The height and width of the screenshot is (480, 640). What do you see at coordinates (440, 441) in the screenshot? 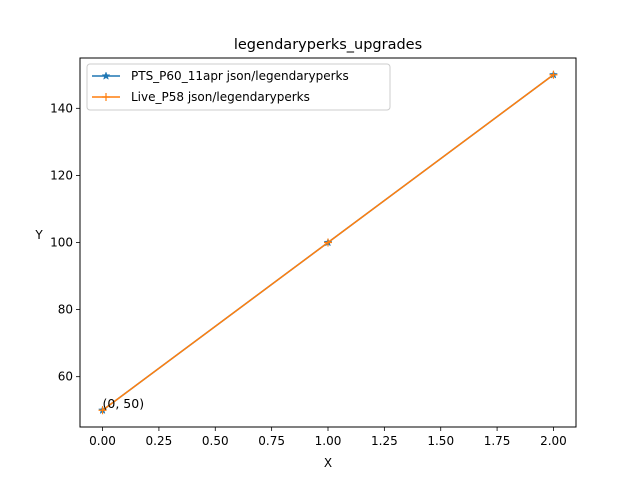
I see `x-tick-label: 1.50` at bounding box center [440, 441].